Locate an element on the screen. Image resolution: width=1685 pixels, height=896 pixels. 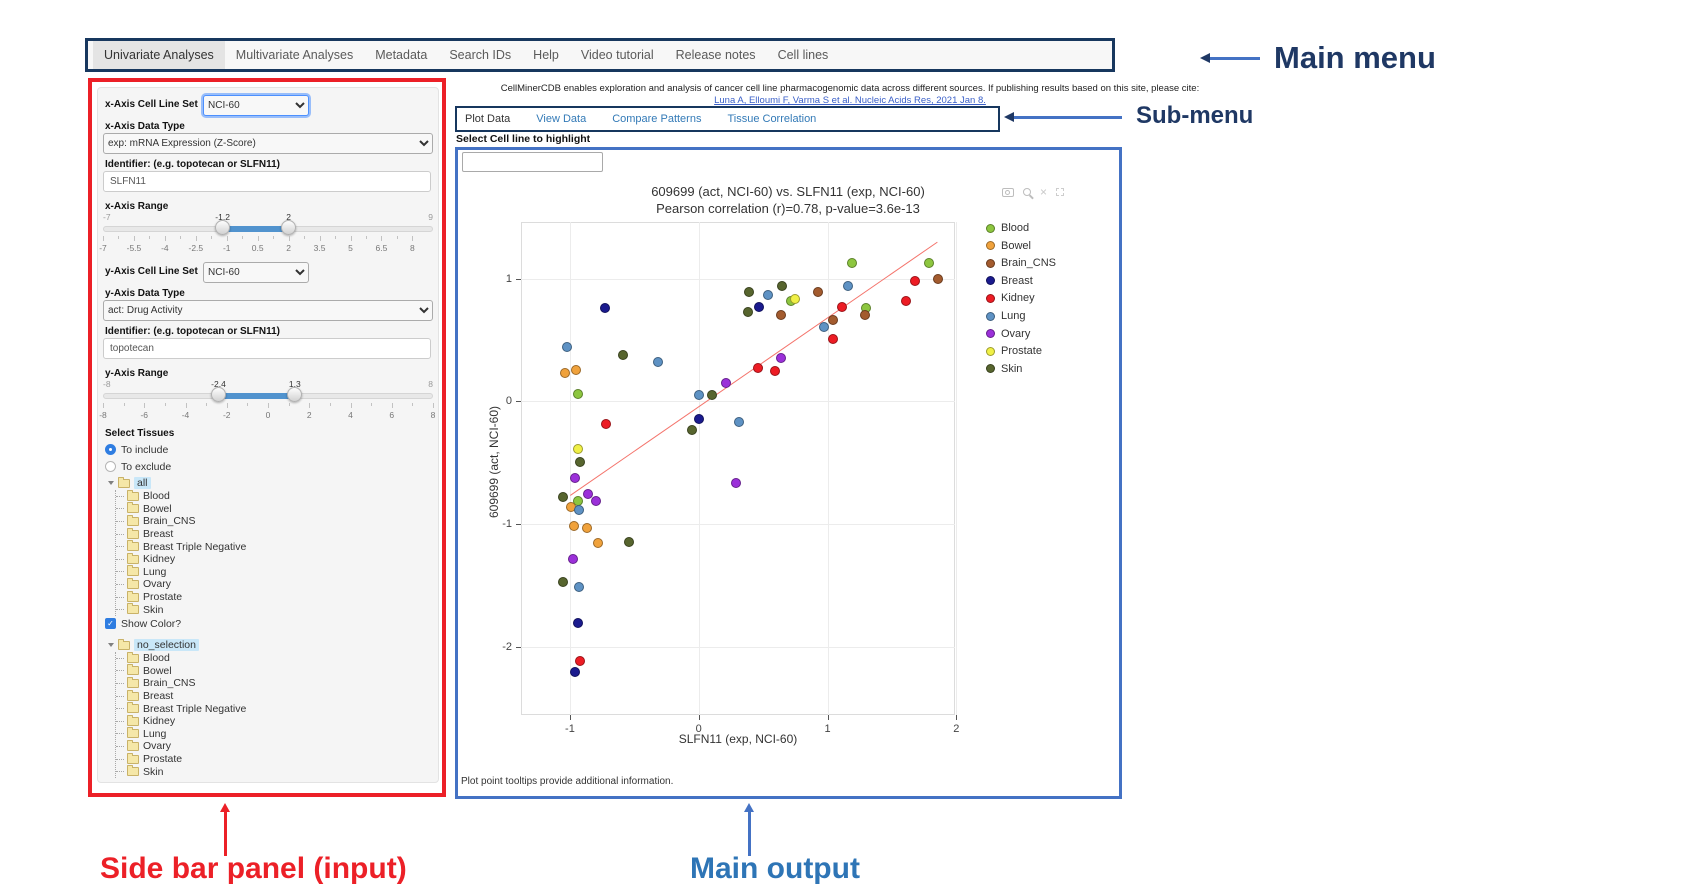
tab-plot-data: Plot Data is located at coordinates (488, 119).